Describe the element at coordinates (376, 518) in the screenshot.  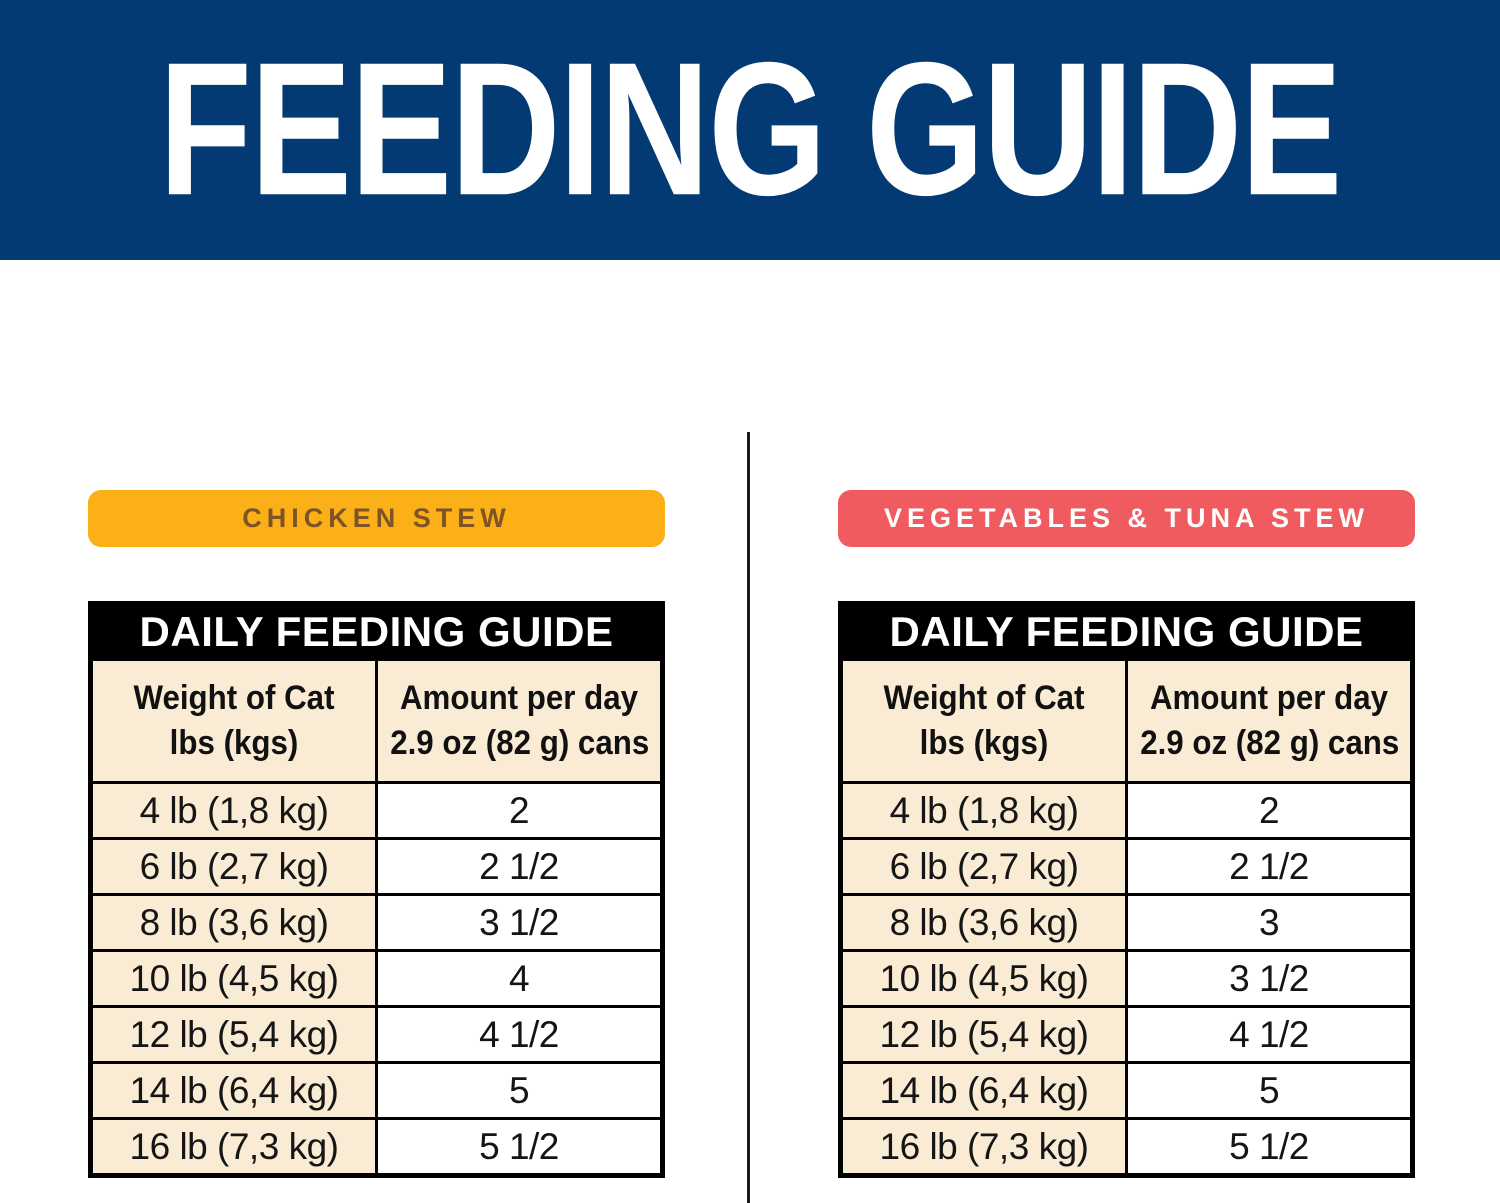
I see `chicken-stew-badge: CHICKEN STEW` at that location.